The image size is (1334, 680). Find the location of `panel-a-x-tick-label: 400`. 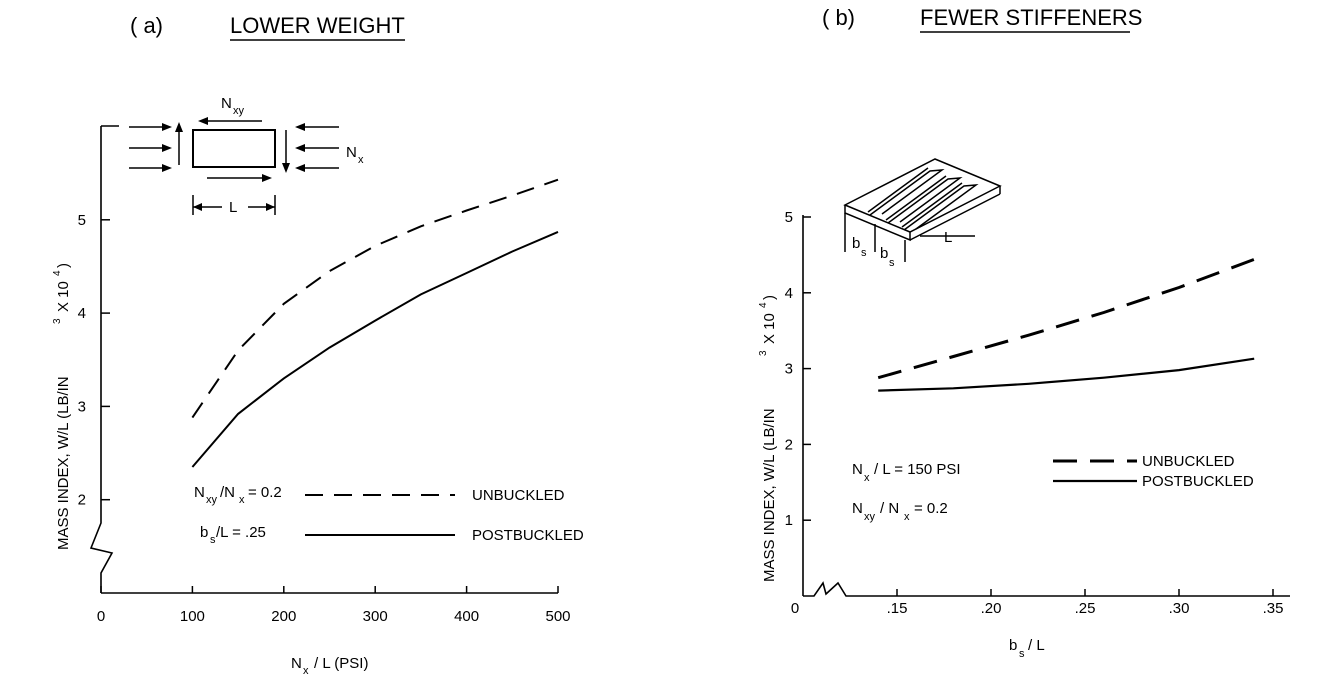

panel-a-x-tick-label: 400 is located at coordinates (466, 616).